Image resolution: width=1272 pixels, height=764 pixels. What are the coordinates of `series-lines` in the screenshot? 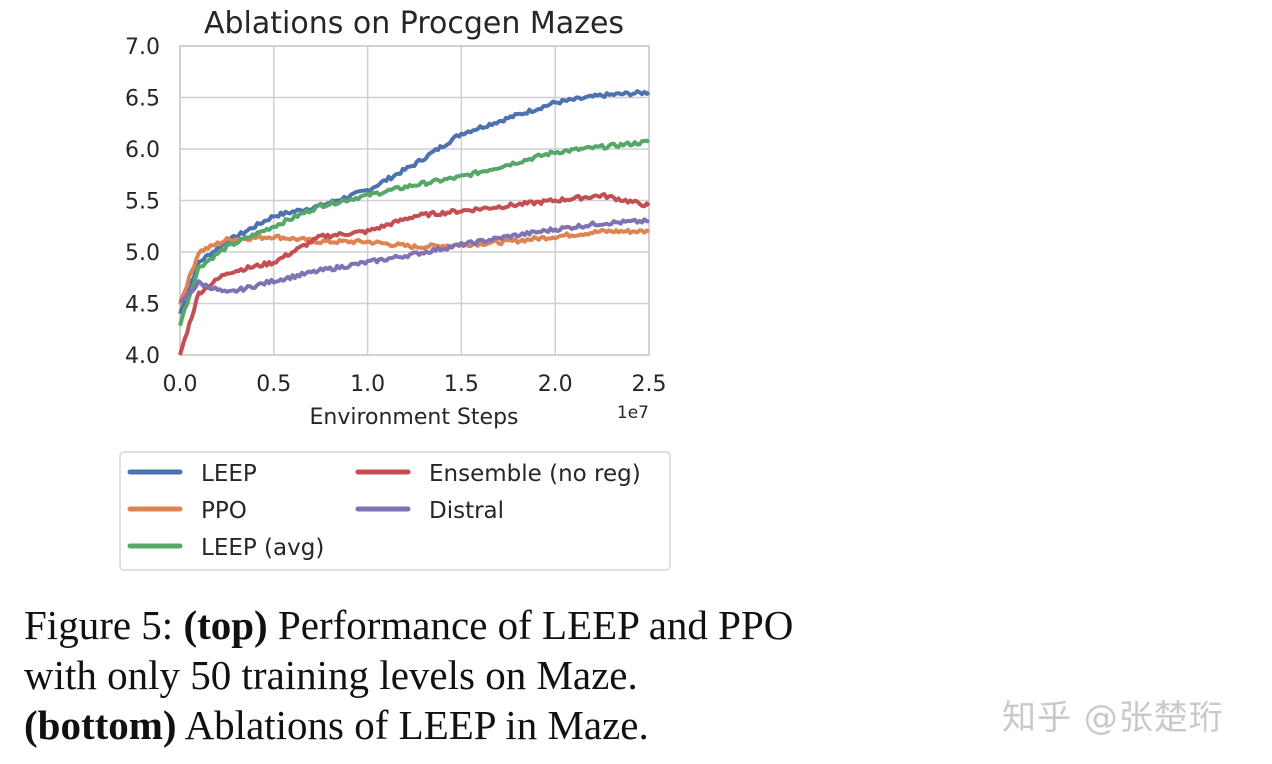 It's located at (414, 222).